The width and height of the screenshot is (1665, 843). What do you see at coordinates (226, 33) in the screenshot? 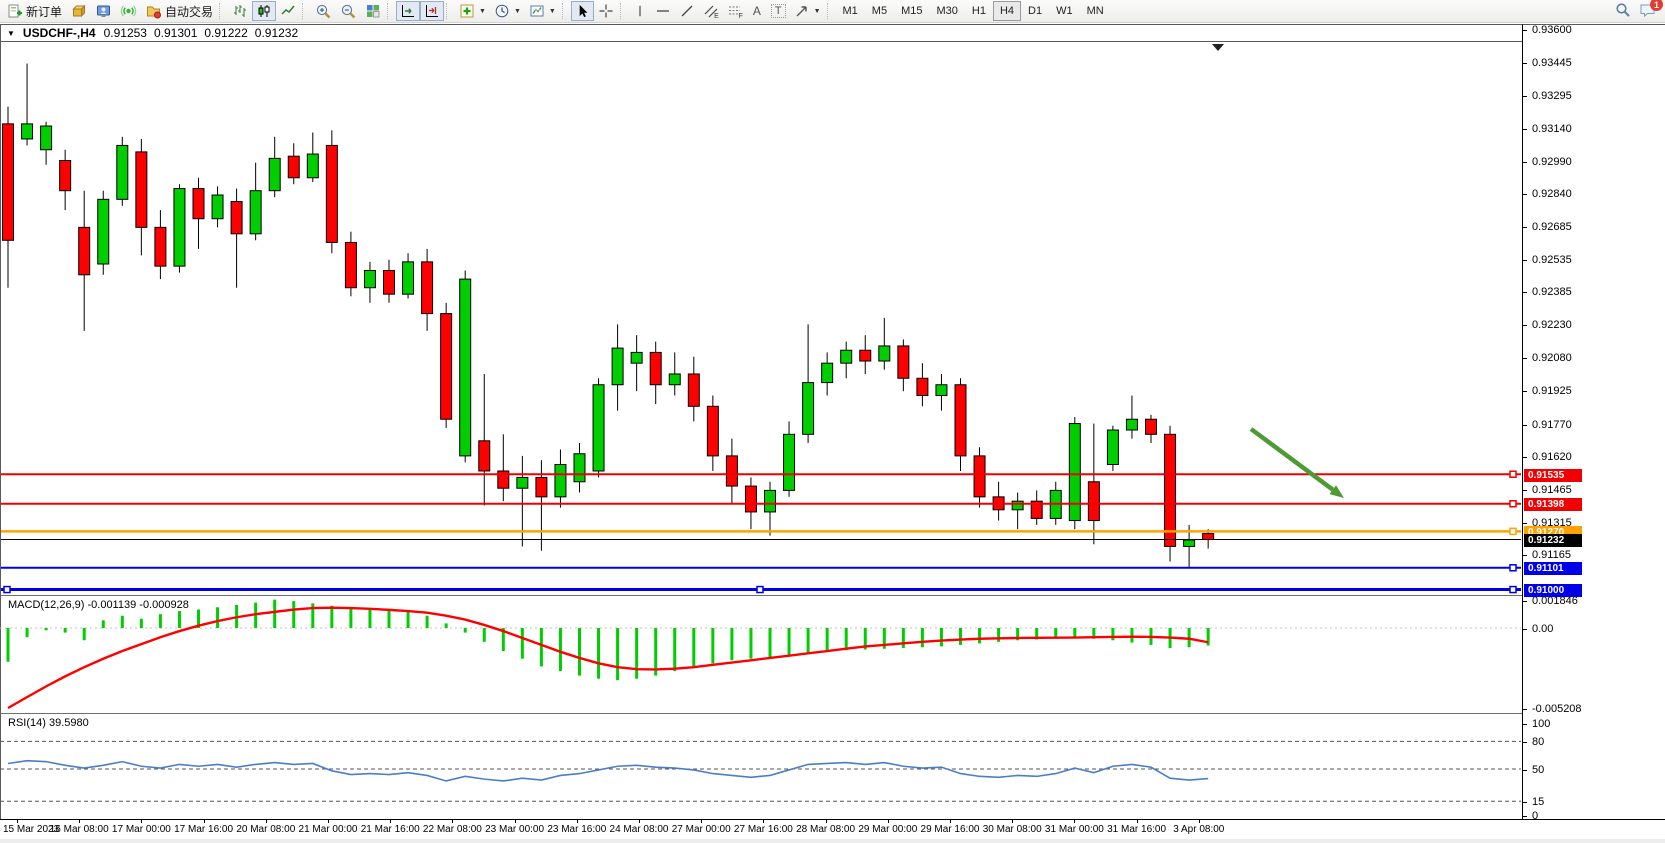
I see `ohlc-low: 0.91222` at bounding box center [226, 33].